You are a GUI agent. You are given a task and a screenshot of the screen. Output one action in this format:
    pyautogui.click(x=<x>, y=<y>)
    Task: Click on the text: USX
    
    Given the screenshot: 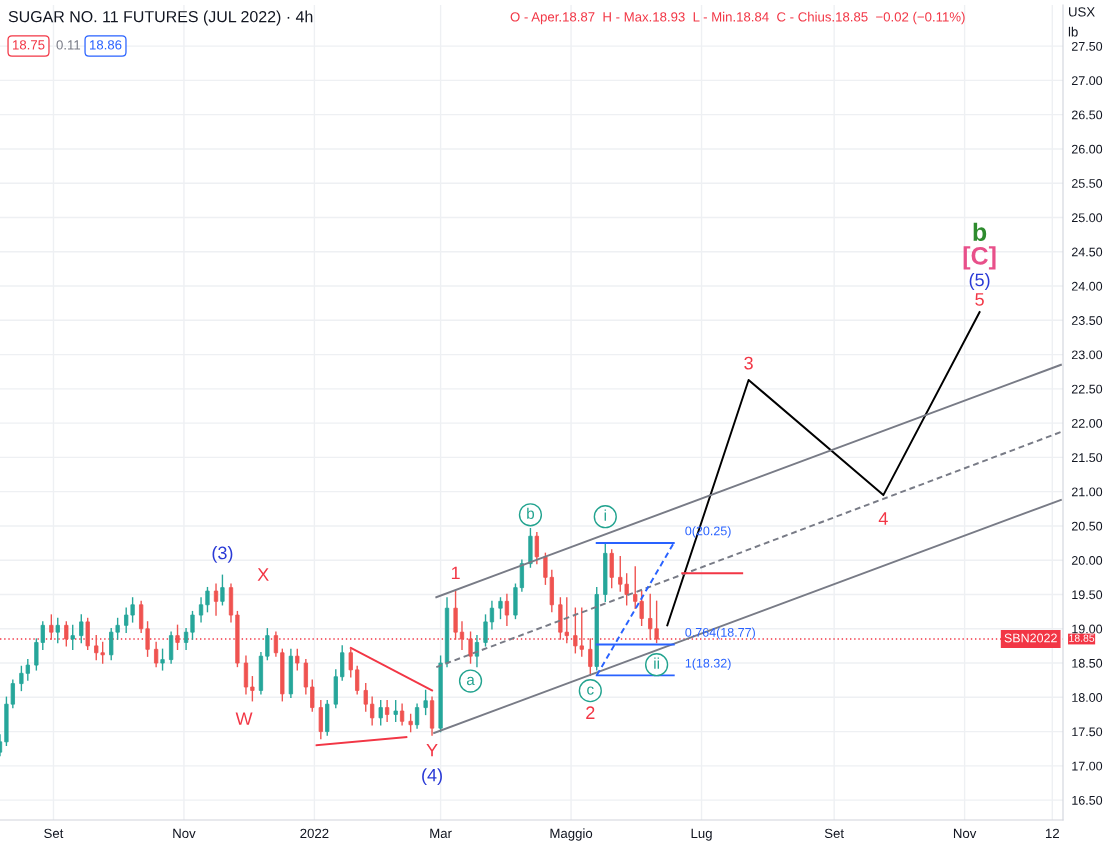 What is the action you would take?
    pyautogui.click(x=1082, y=12)
    